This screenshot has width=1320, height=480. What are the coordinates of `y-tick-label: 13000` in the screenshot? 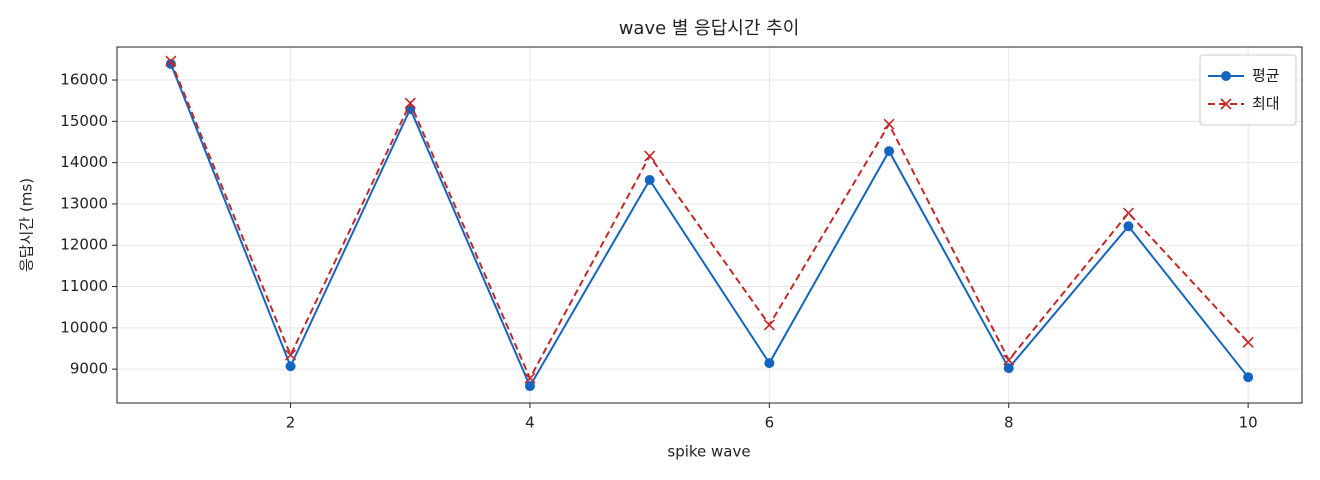 It's located at (84, 203).